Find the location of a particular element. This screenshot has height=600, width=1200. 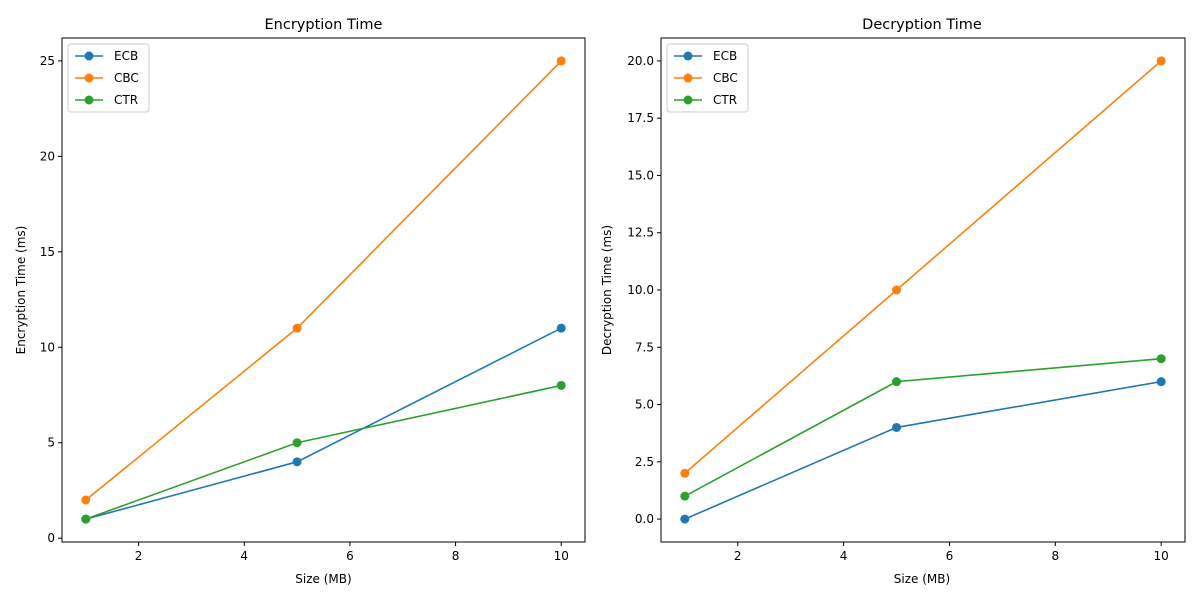

y-tick-label: 12.5 is located at coordinates (640, 233).